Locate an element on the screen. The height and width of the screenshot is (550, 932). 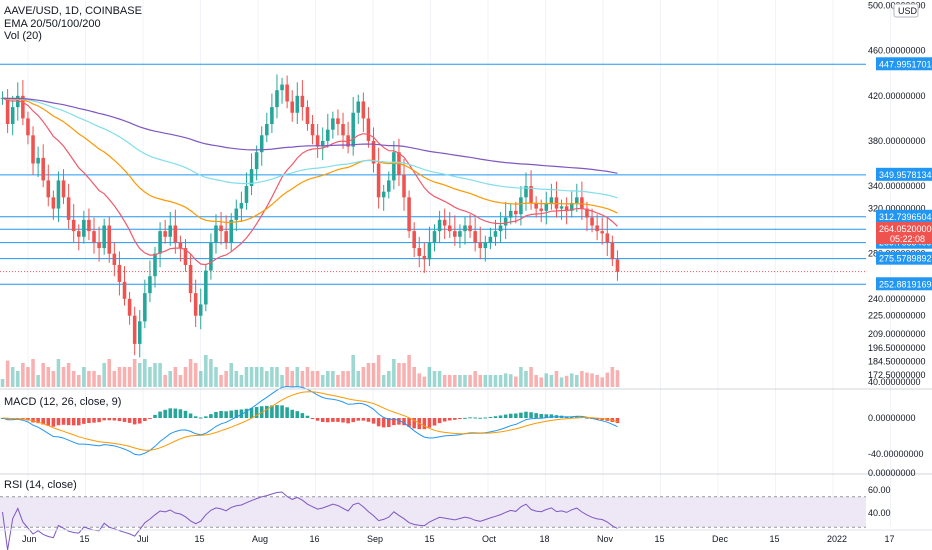
macd-line is located at coordinates (310, 420).